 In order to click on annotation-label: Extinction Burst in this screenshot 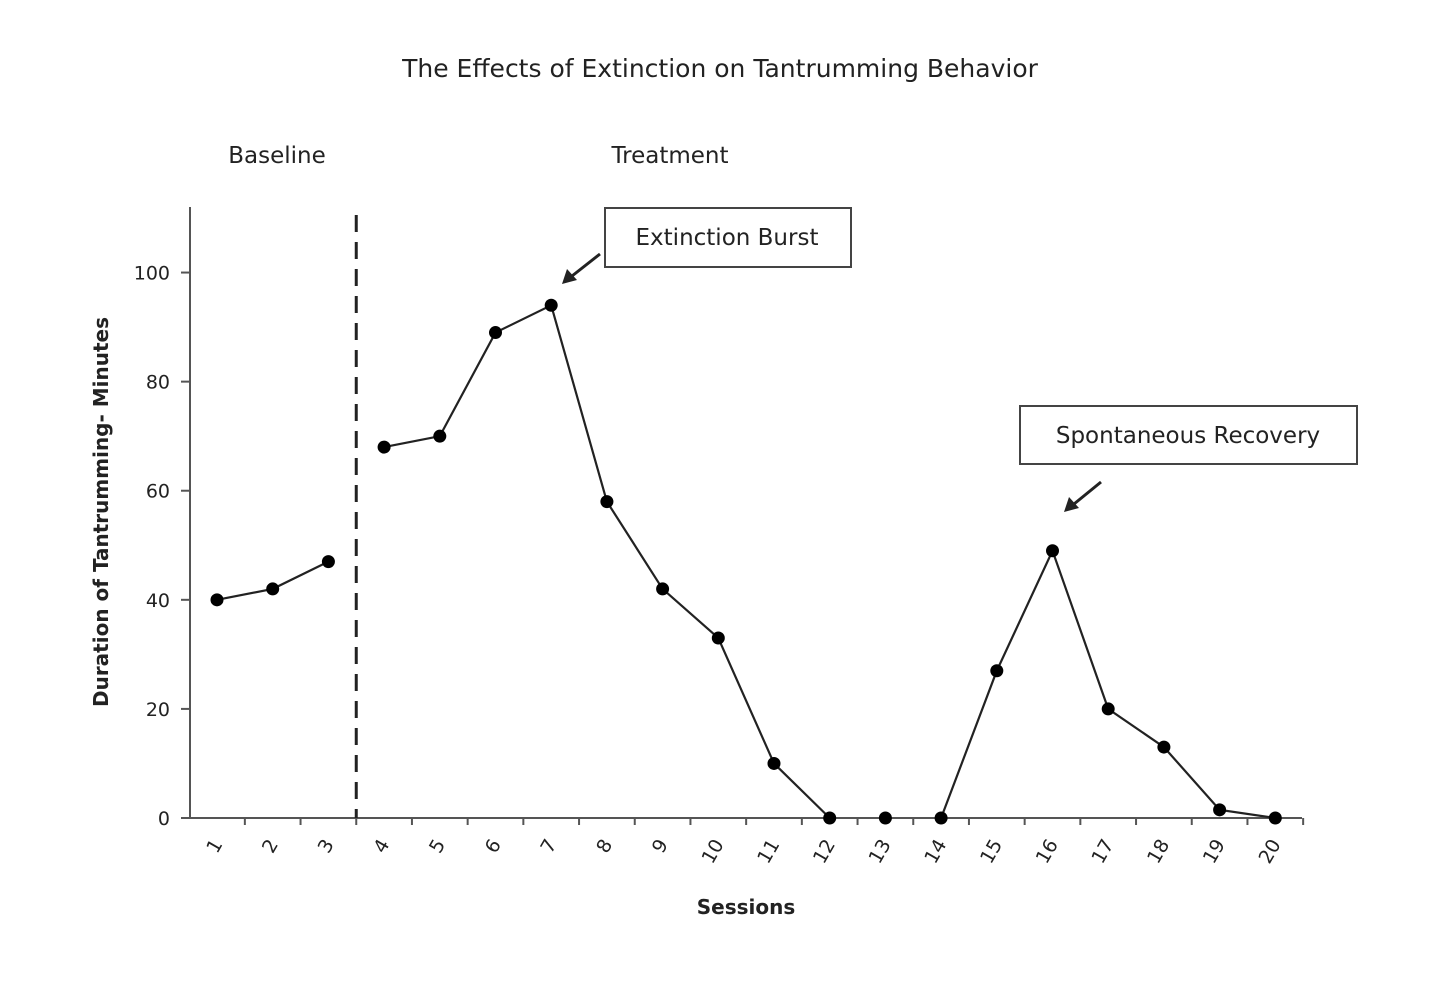, I will do `click(727, 238)`.